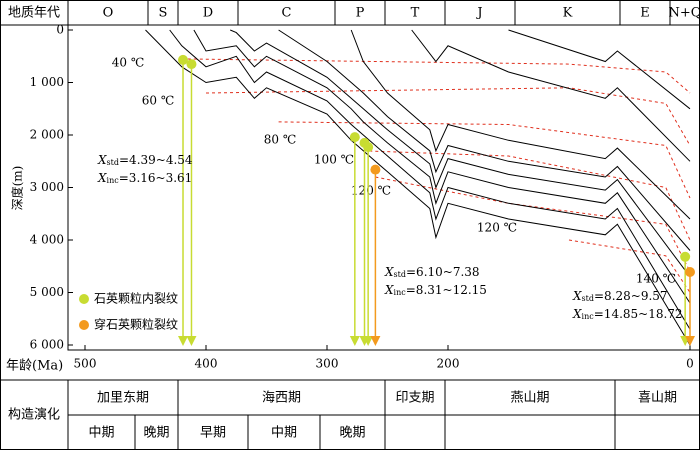 The width and height of the screenshot is (700, 450). Describe the element at coordinates (108, 13) in the screenshot. I see `period-label: O` at that location.